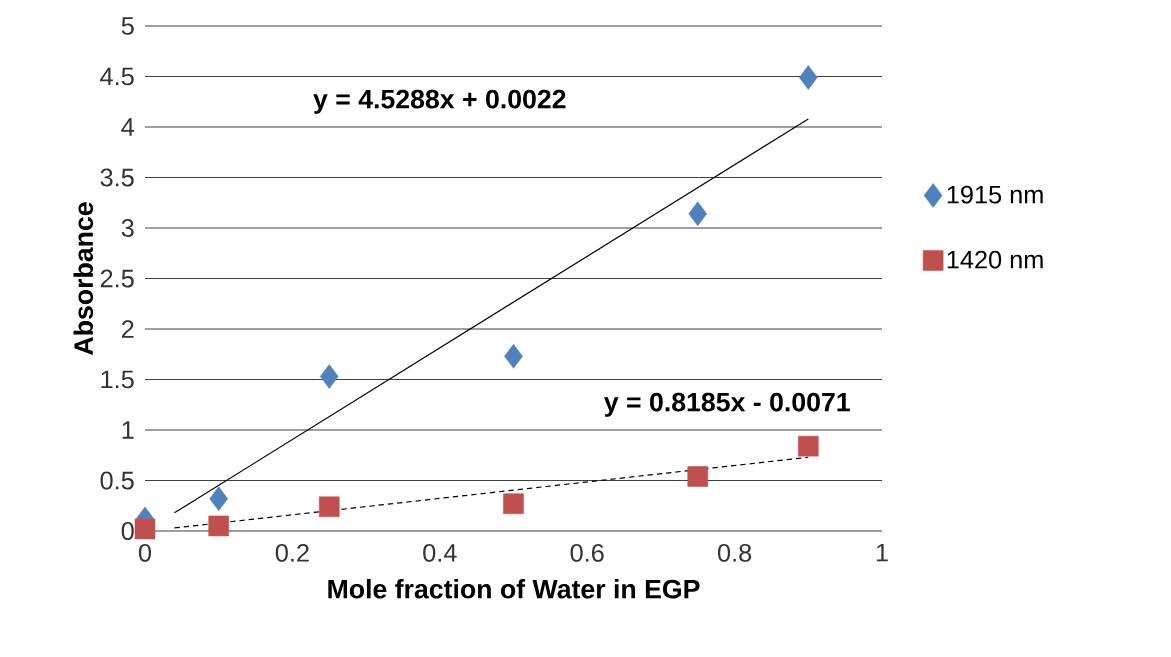  What do you see at coordinates (995, 194) in the screenshot?
I see `legend-label: 1915 nm` at bounding box center [995, 194].